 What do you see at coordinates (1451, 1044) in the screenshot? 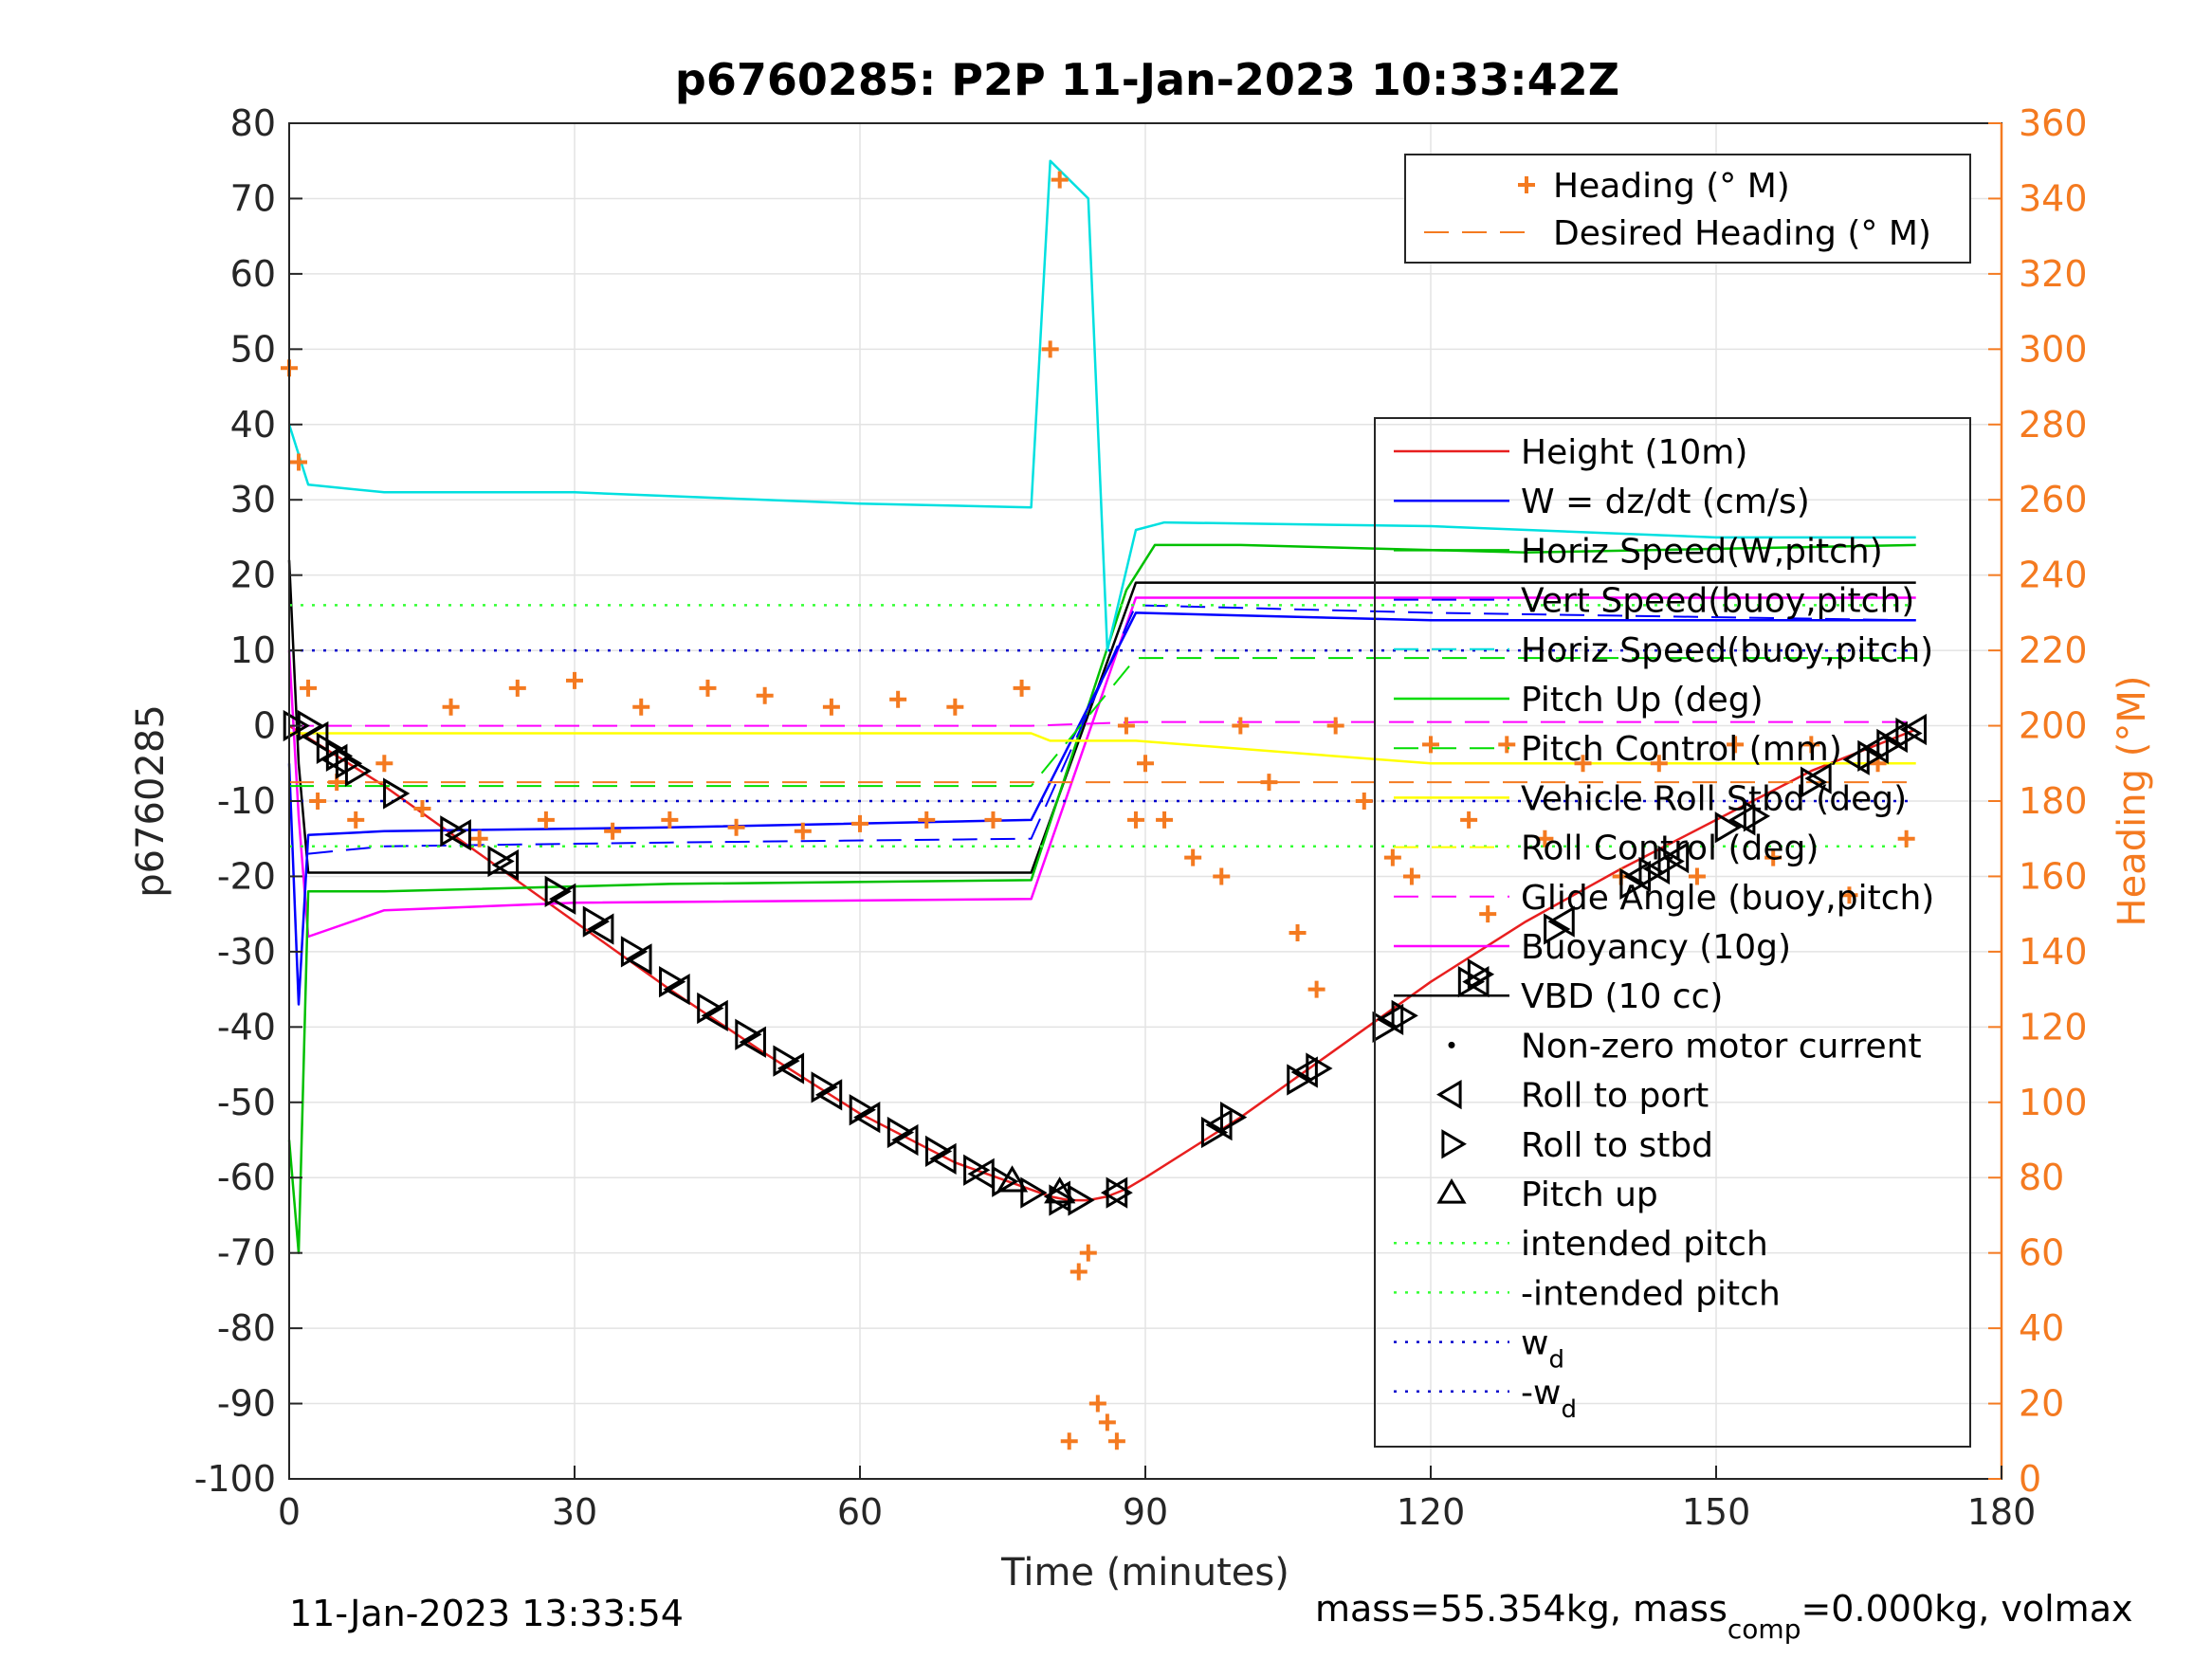
I see `legend-swatch-dot` at bounding box center [1451, 1044].